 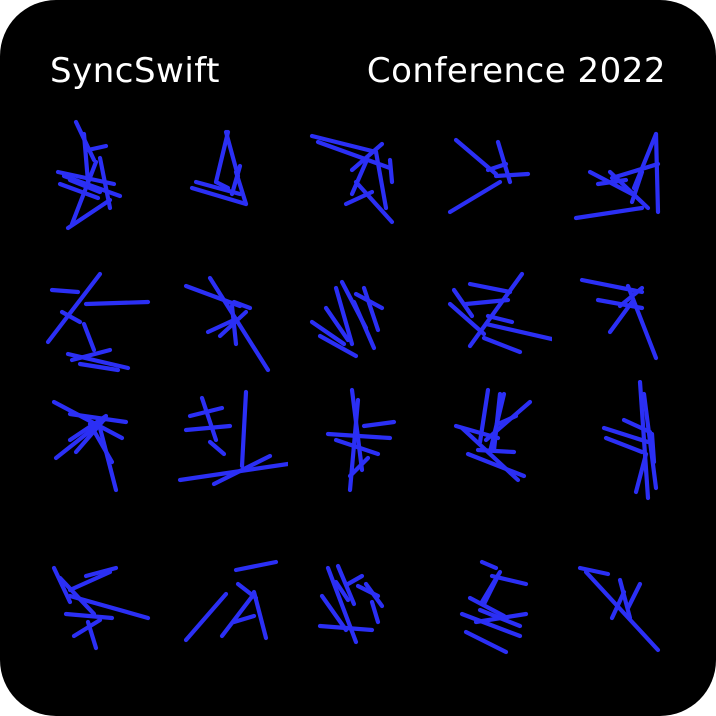 I want to click on glyph-r4c2, so click(x=232, y=621).